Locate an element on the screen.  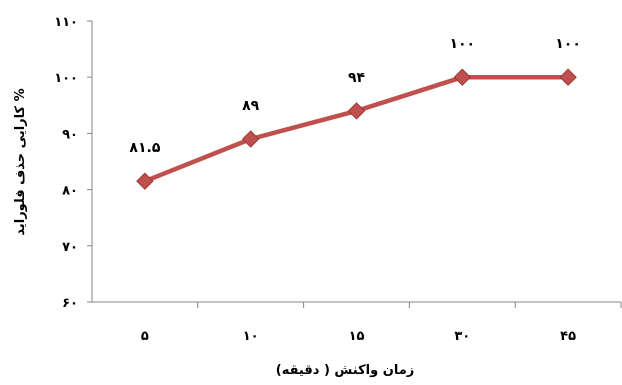
y-axis-title: کارایی حذف فلوراید % is located at coordinates (20, 161).